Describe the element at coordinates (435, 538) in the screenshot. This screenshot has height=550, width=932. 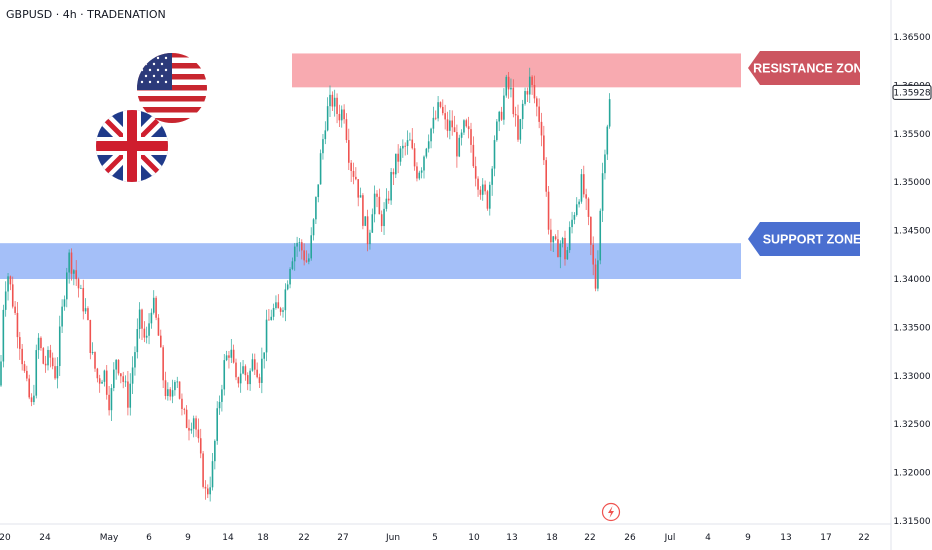
I see `time-tick-label: 5` at that location.